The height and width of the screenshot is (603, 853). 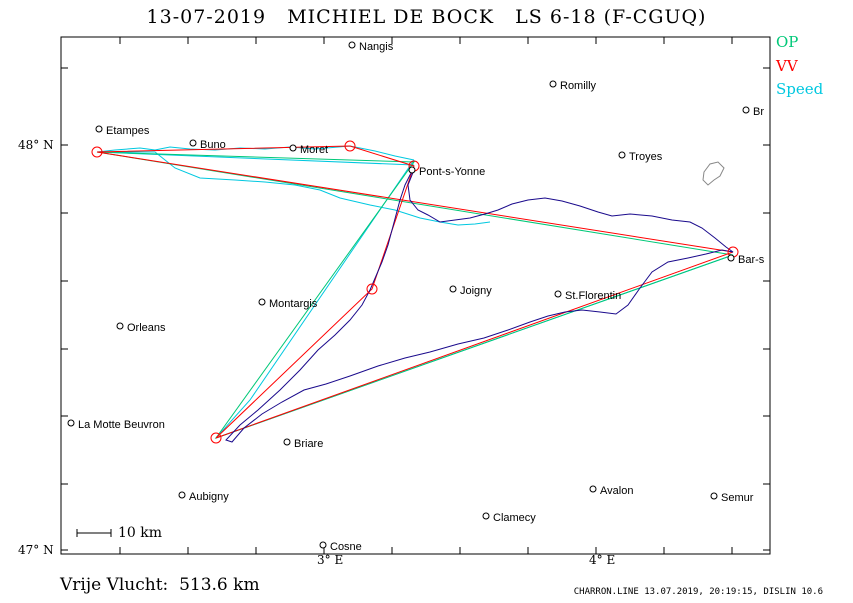 What do you see at coordinates (514, 518) in the screenshot?
I see `place-label: Clamecy` at bounding box center [514, 518].